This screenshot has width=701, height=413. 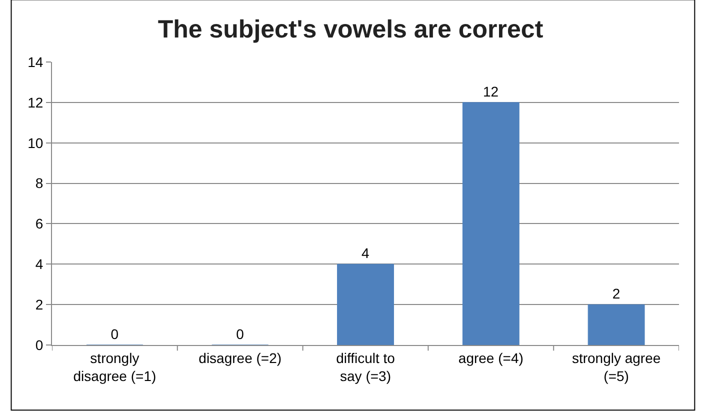 I want to click on chart-title: The subject's vowels are correct, so click(x=351, y=30).